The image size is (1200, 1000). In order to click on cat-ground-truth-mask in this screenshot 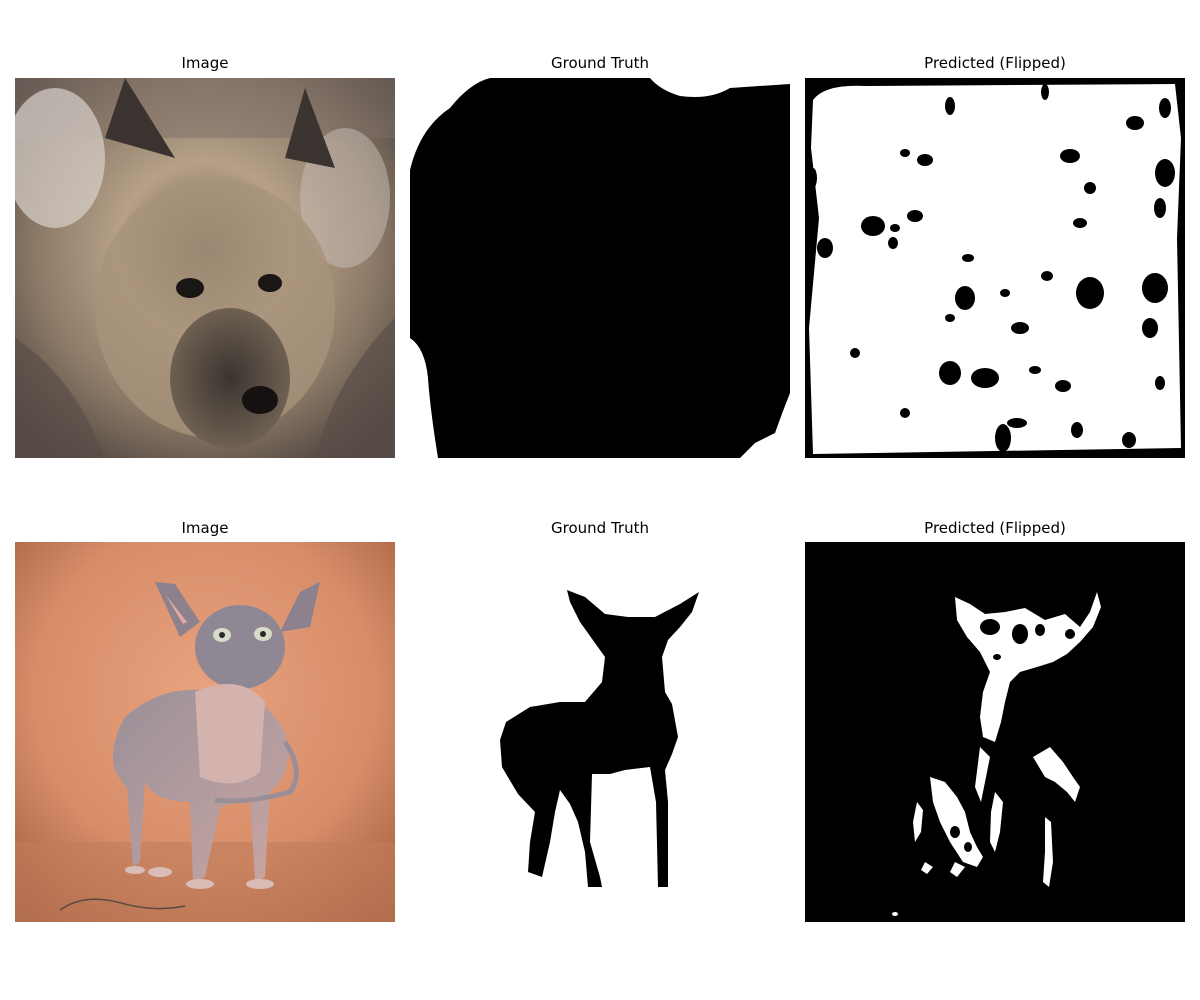, I will do `click(600, 732)`.